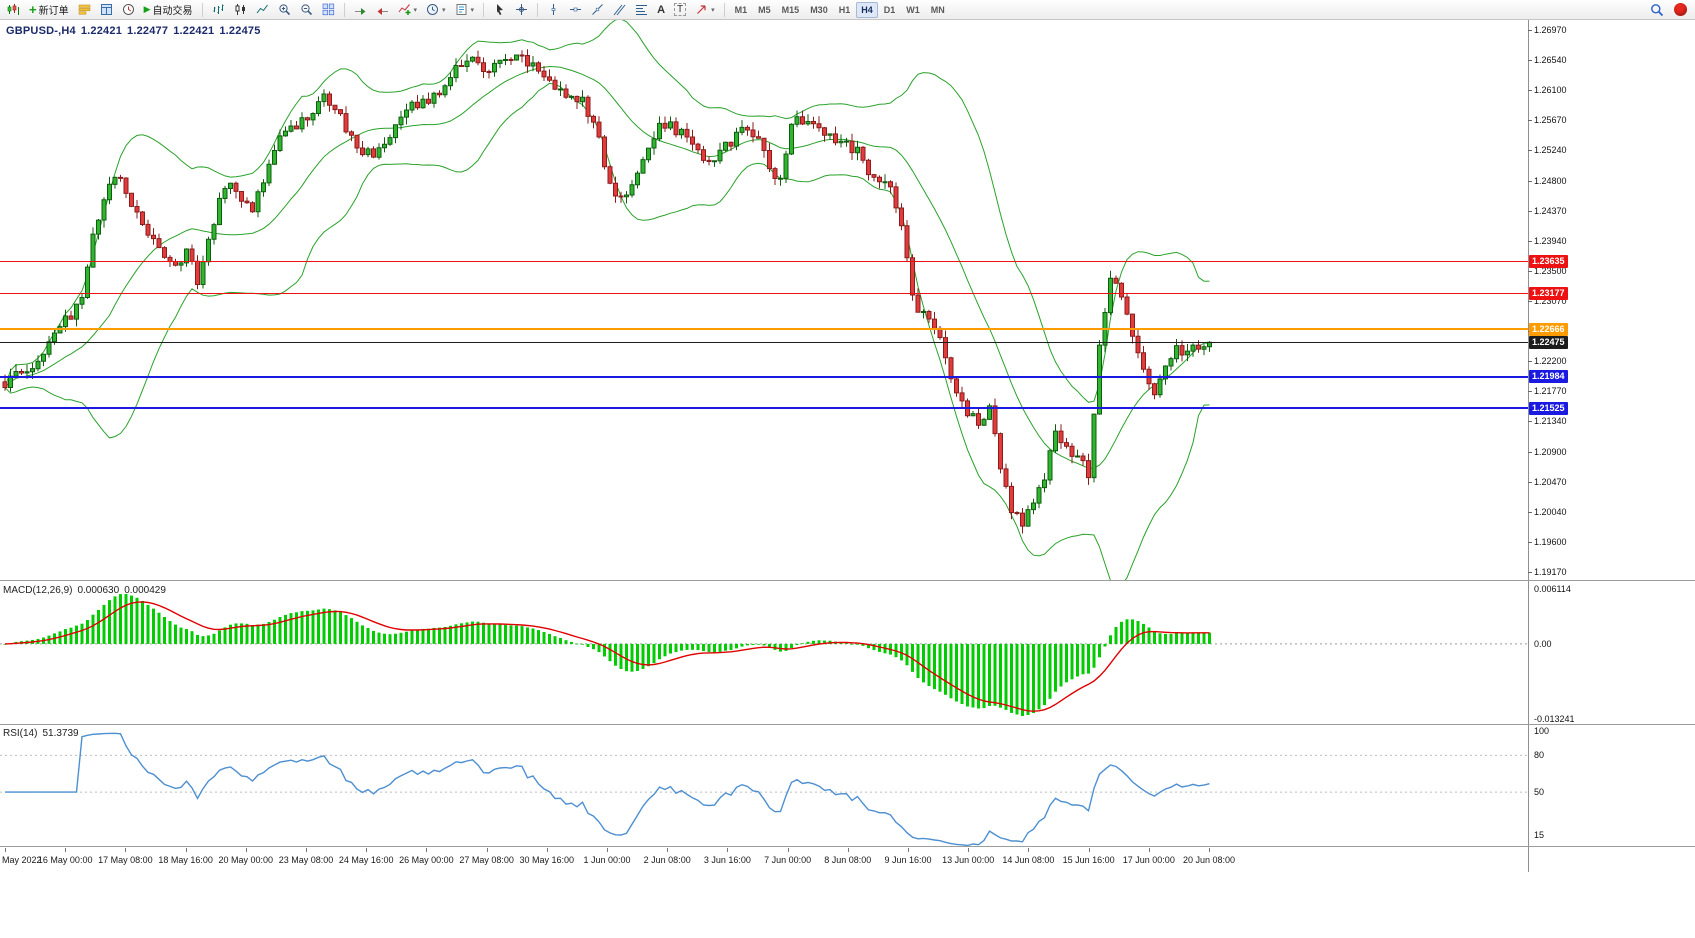 This screenshot has height=938, width=1695. What do you see at coordinates (147, 9) in the screenshot?
I see `play-icon: ▶` at bounding box center [147, 9].